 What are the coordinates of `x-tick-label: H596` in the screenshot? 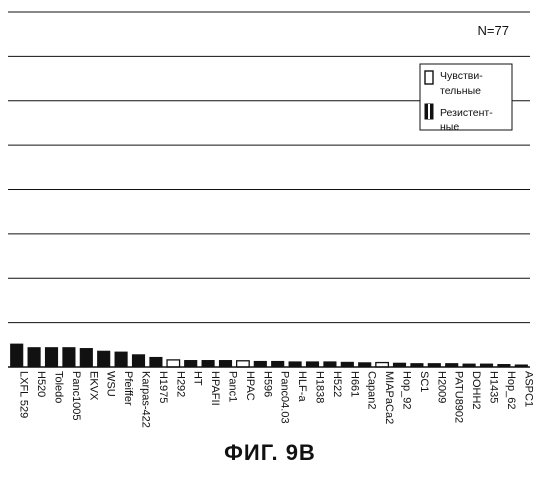 It's located at (267, 384).